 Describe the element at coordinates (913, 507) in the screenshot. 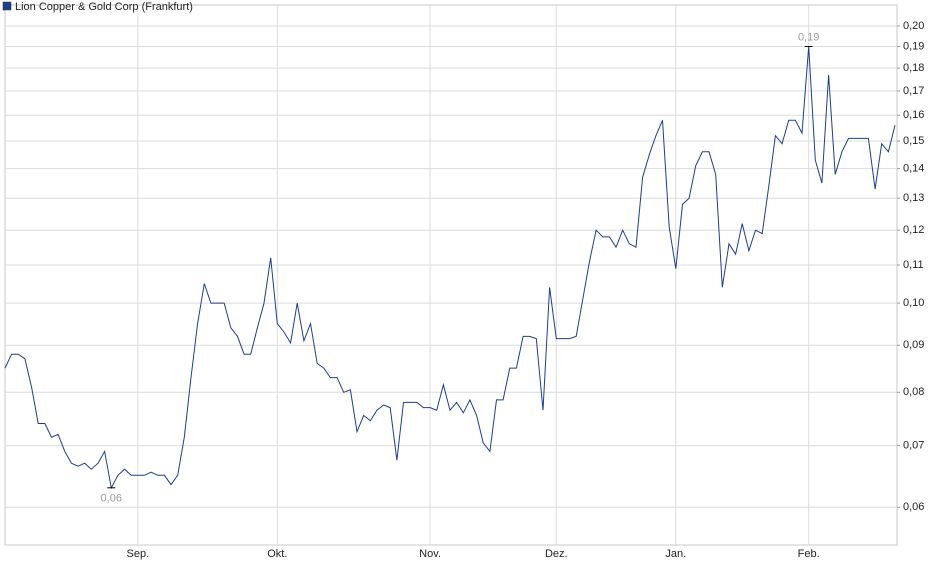

I see `y-tick-label: 0,06` at that location.